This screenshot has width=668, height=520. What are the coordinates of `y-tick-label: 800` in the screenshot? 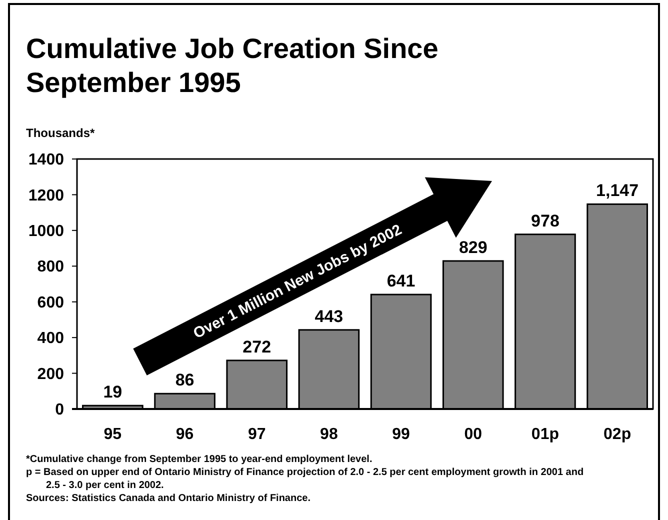 It's located at (50, 267).